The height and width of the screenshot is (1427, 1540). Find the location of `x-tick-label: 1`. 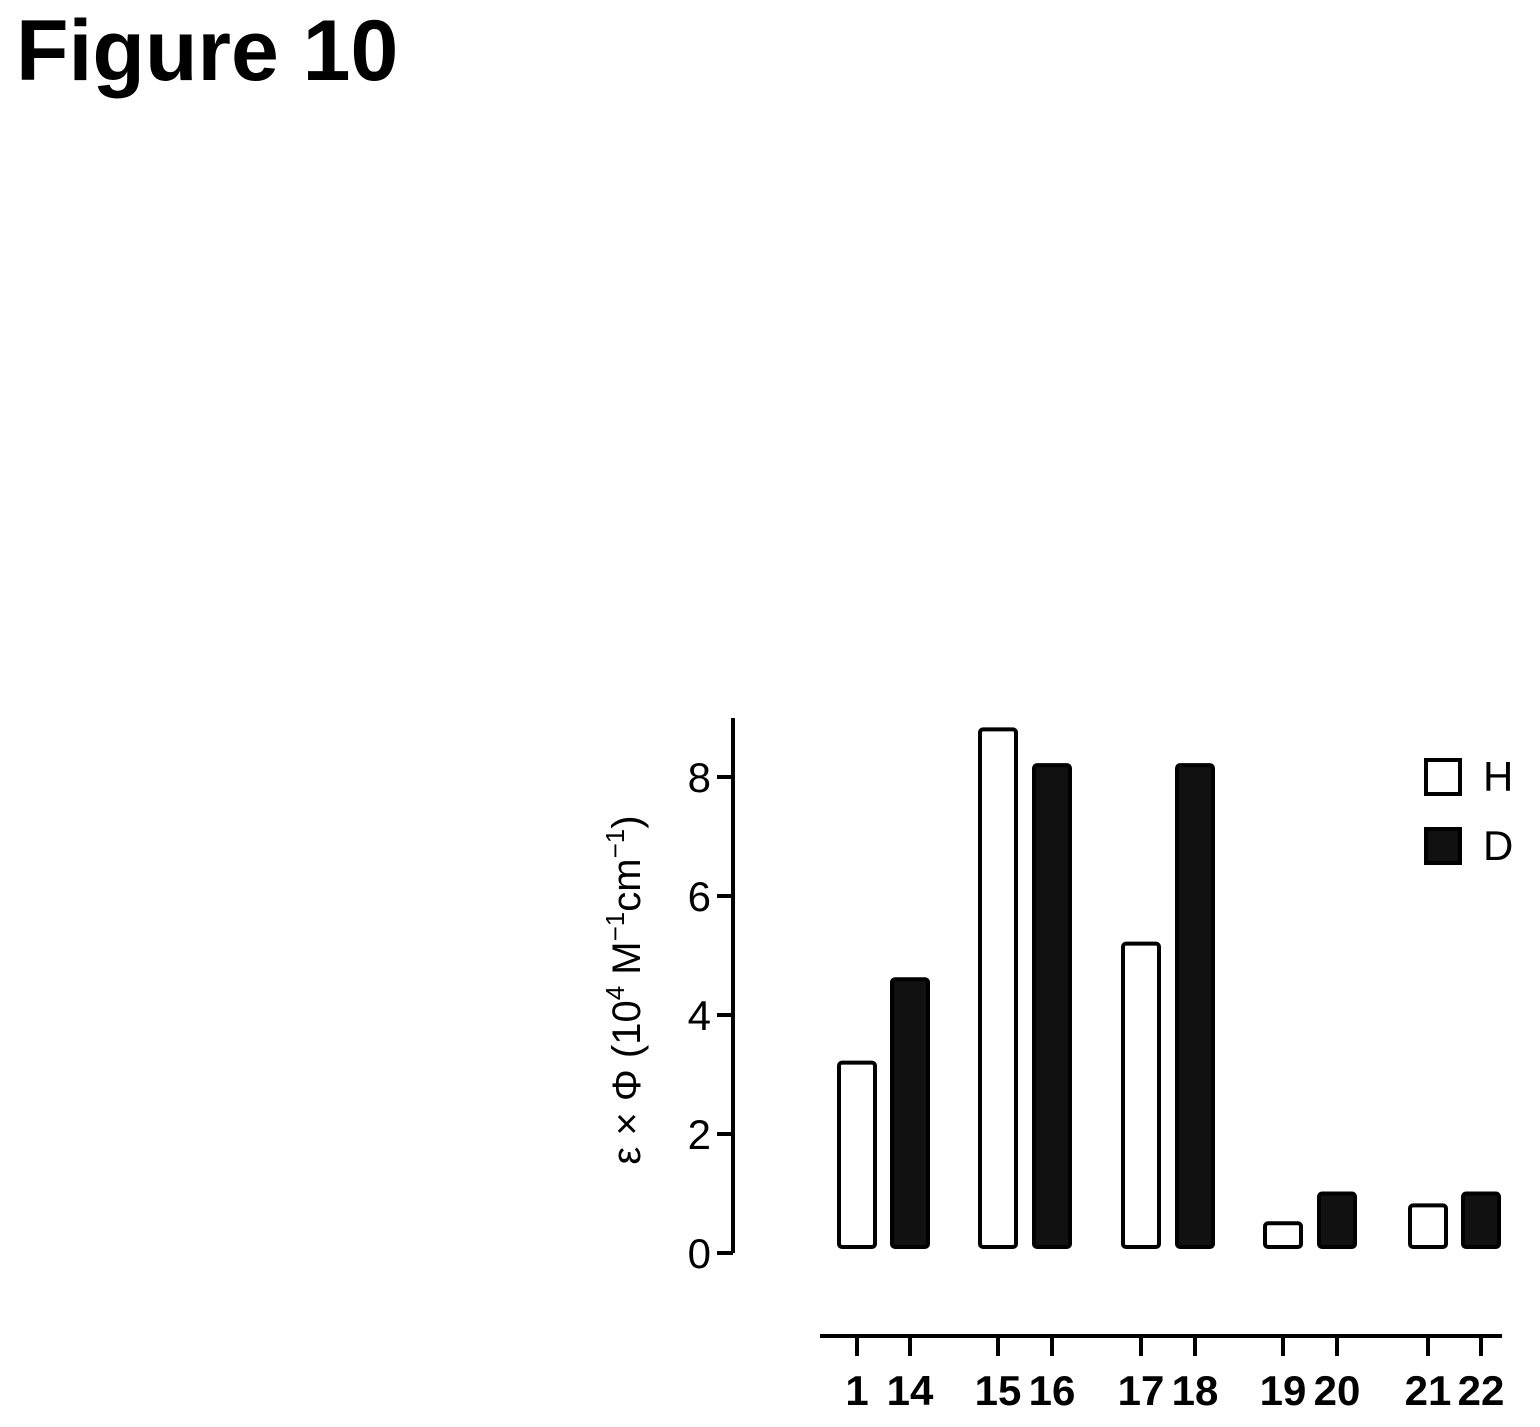

x-tick-label: 1 is located at coordinates (856, 1390).